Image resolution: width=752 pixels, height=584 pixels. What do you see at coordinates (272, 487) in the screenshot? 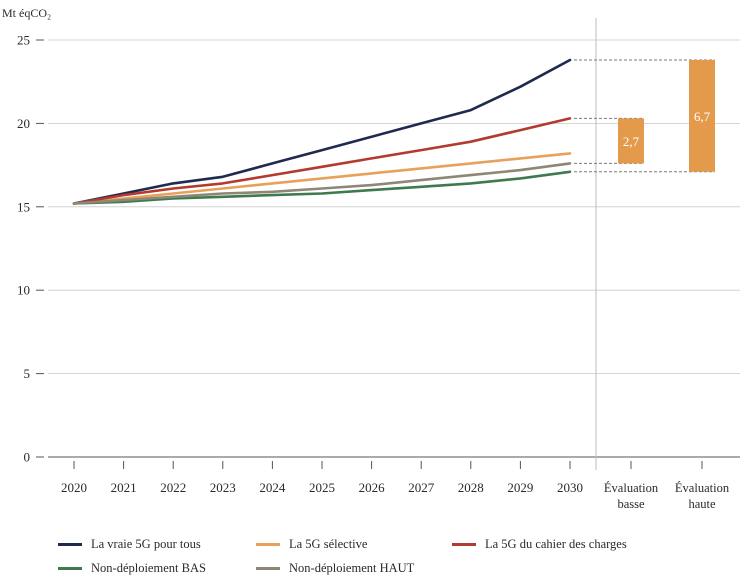
I see `x-tick-label: 2024` at bounding box center [272, 487].